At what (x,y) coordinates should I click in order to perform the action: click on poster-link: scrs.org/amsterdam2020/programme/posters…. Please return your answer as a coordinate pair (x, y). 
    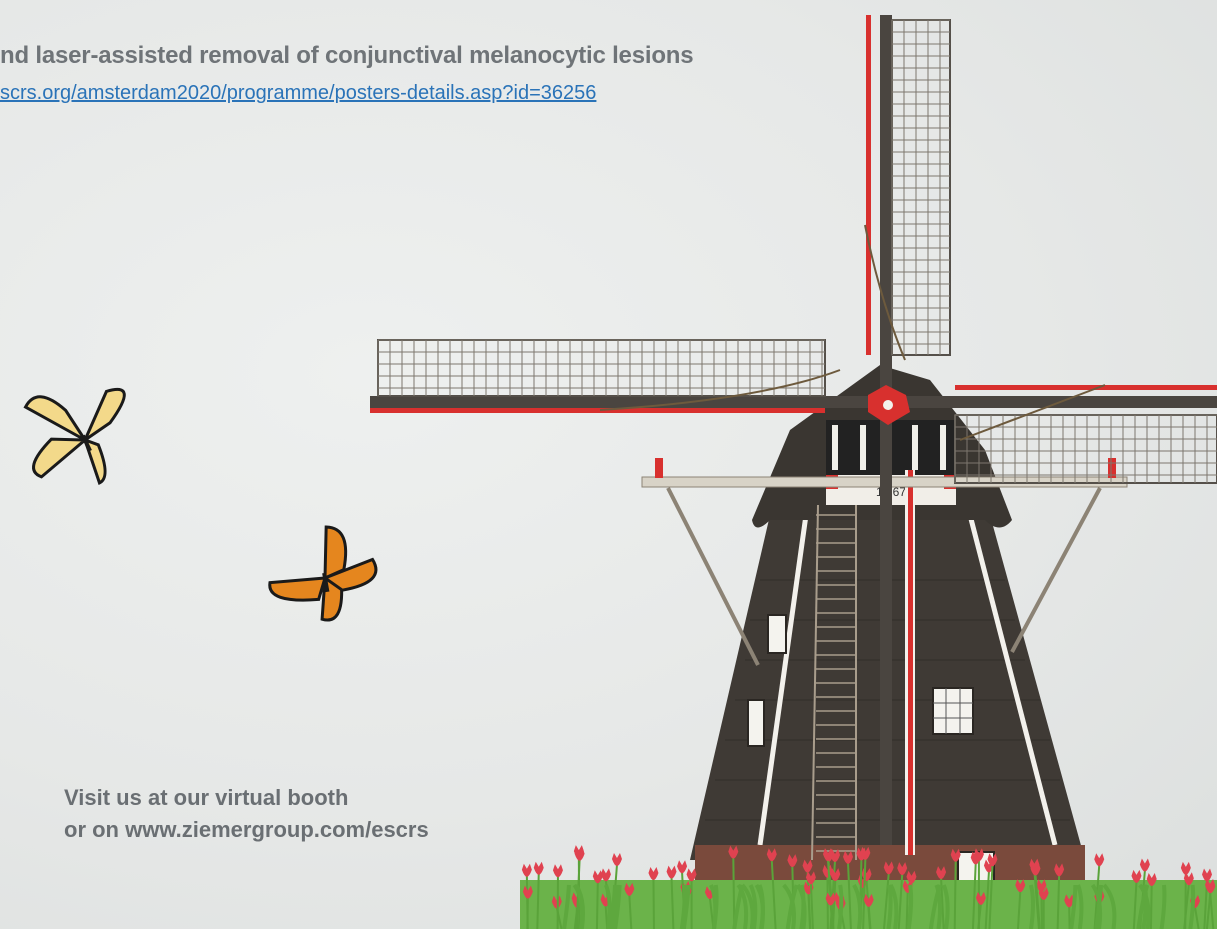
    Looking at the image, I should click on (298, 93).